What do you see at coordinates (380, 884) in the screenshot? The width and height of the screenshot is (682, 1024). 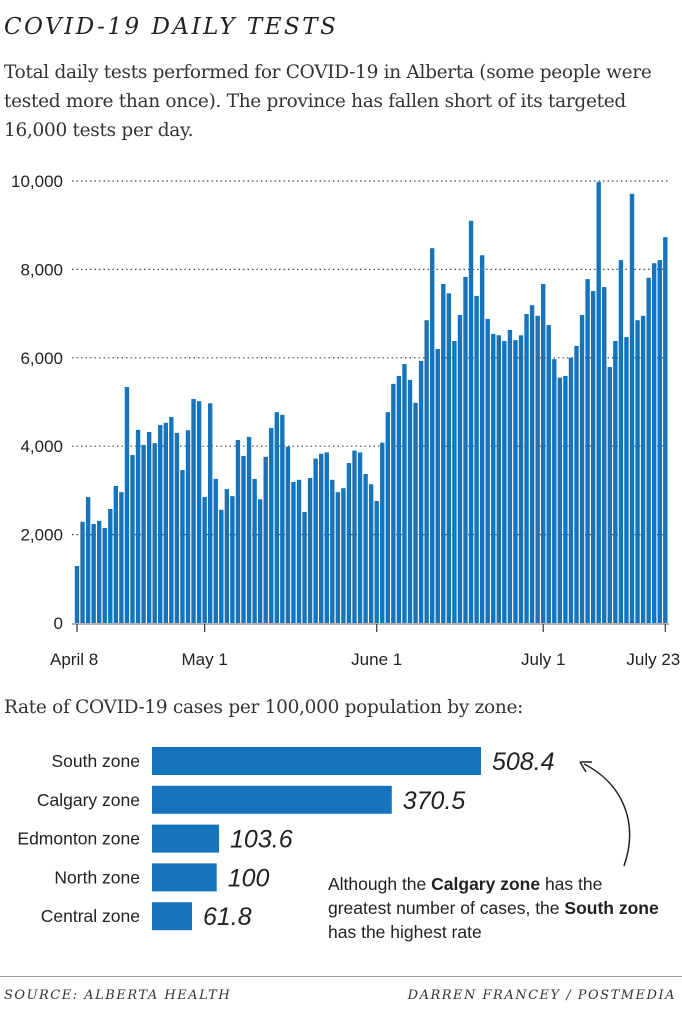 I see `annotation-fragment: Although the` at bounding box center [380, 884].